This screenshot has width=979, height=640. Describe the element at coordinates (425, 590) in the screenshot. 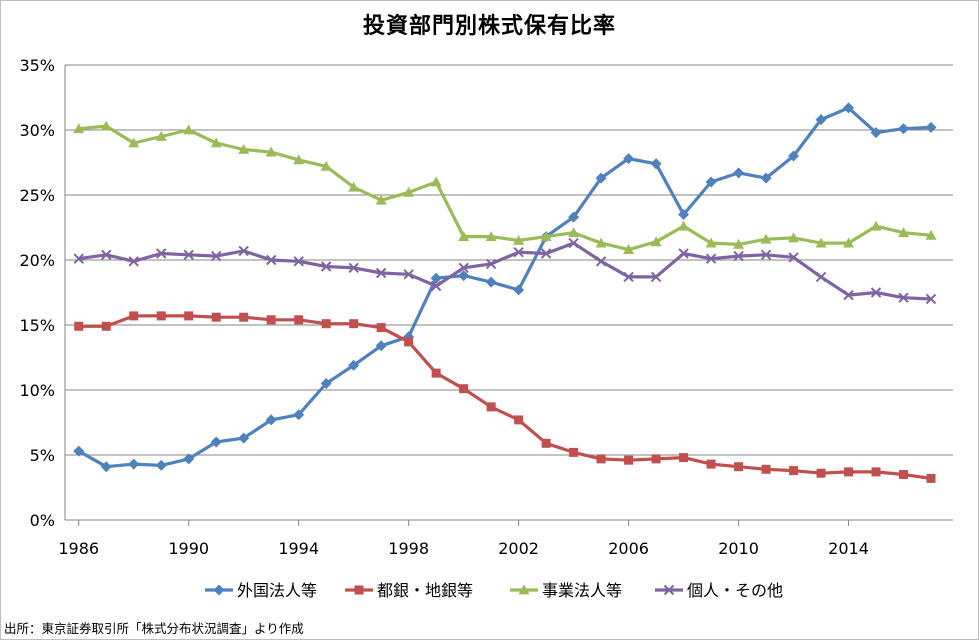

I see `legend-label: 都銀・地銀等` at that location.